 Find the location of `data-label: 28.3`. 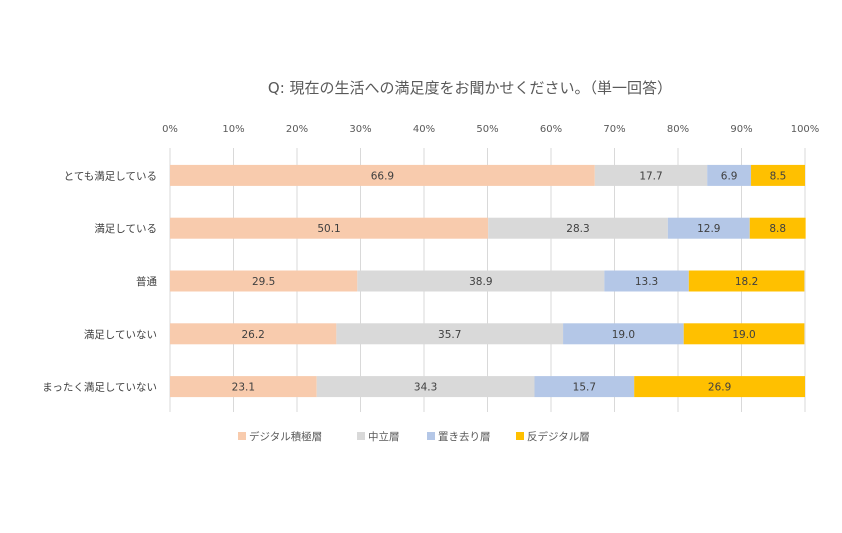

data-label: 28.3 is located at coordinates (577, 229).